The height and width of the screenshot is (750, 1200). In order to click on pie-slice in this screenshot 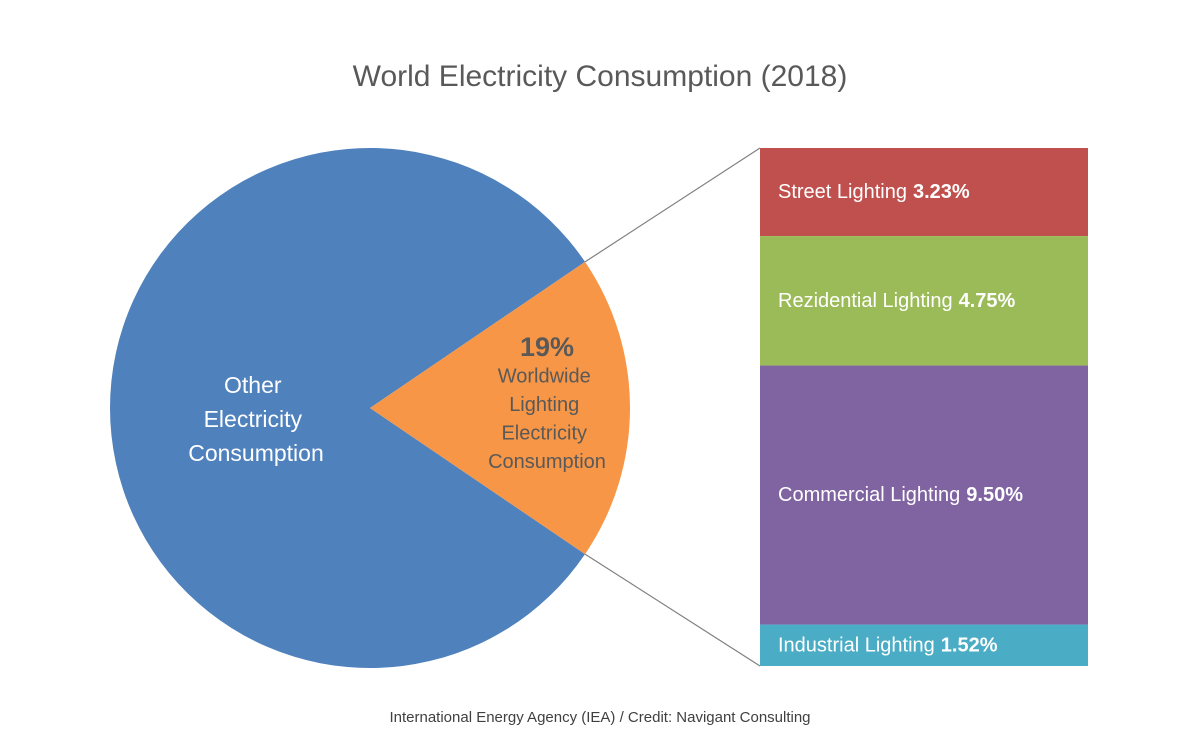, I will do `click(500, 408)`.